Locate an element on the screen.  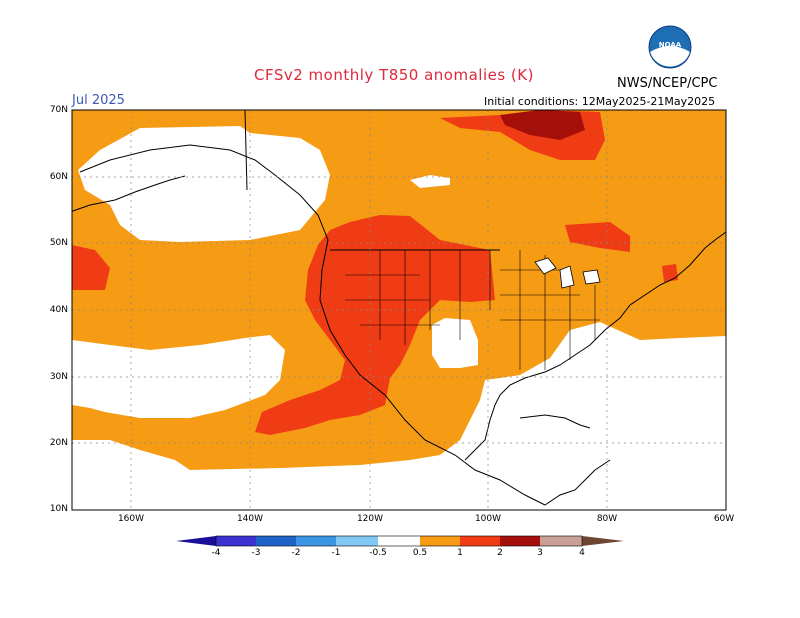
colorbar-tick: 2 is located at coordinates (500, 553).